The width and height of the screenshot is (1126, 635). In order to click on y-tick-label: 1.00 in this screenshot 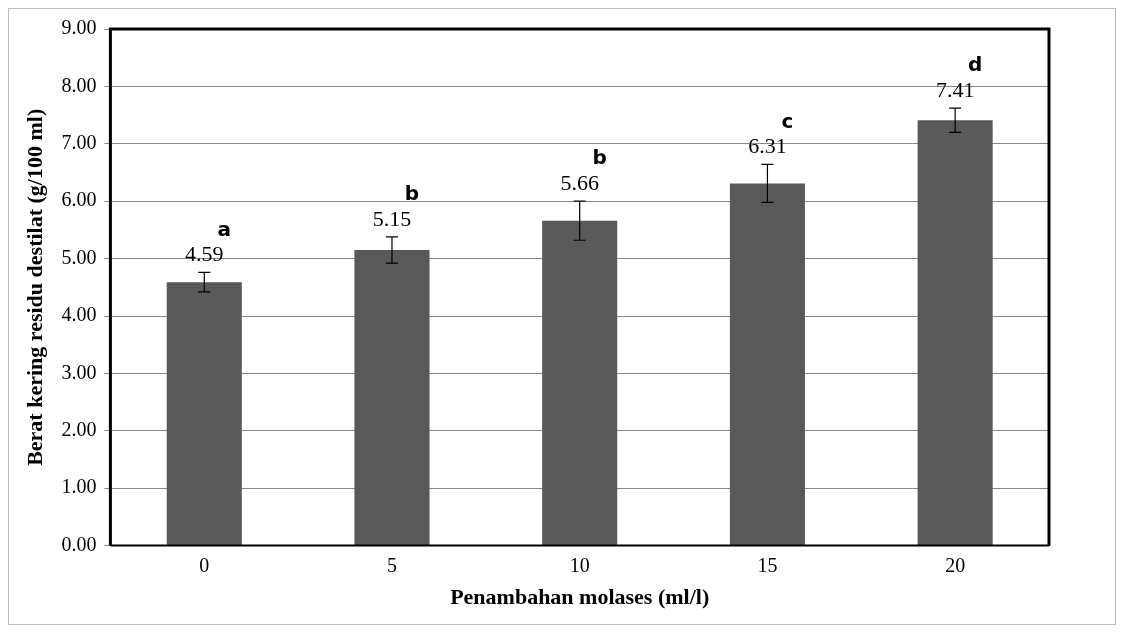, I will do `click(79, 486)`.